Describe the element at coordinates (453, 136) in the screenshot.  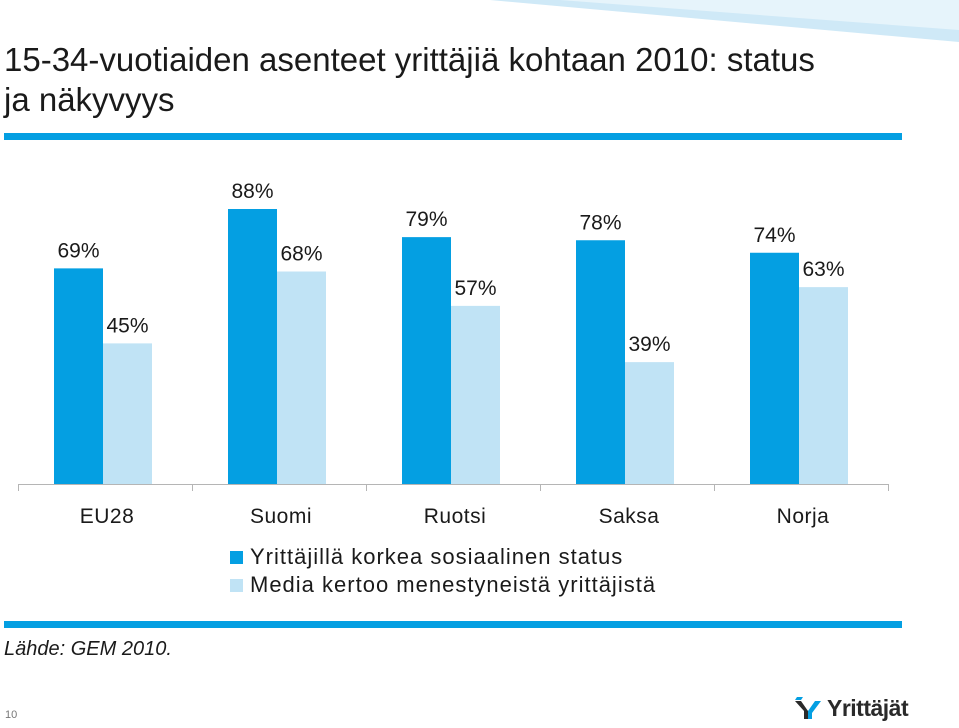
I see `top-rule` at that location.